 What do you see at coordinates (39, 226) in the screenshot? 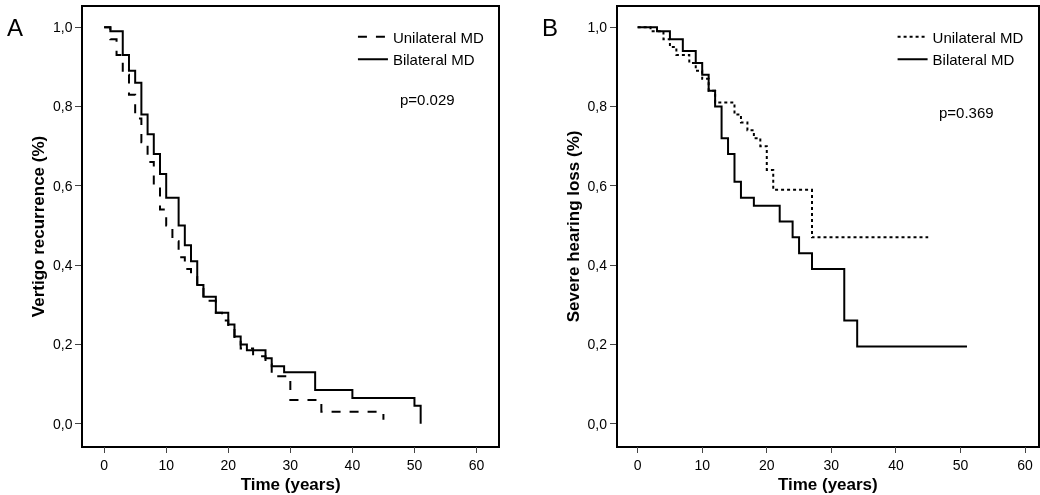
I see `y-axis-title: Vertigo recurrence (%)` at bounding box center [39, 226].